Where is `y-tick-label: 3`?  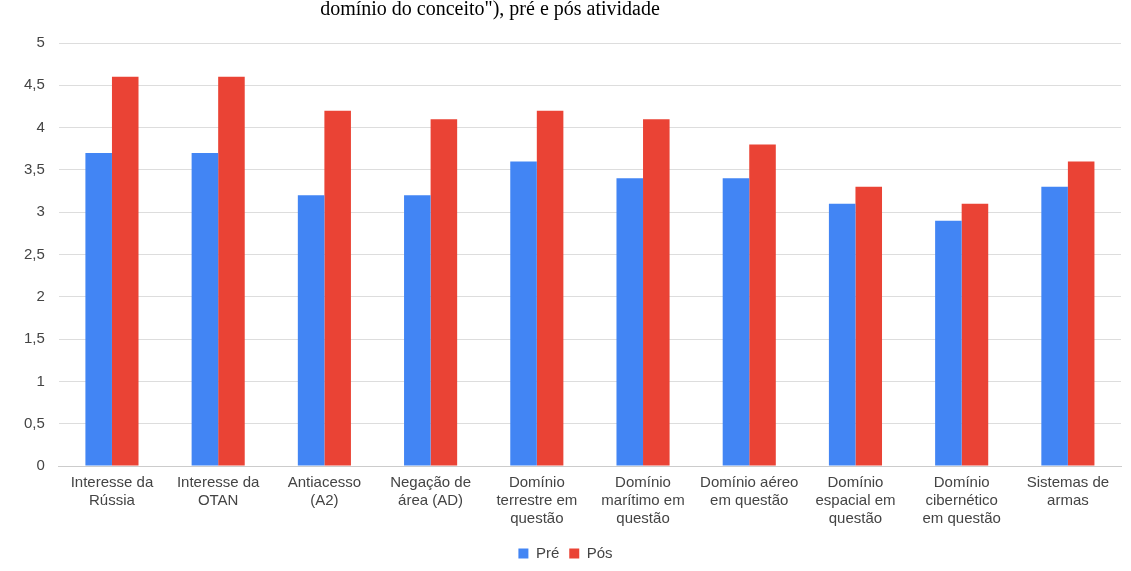
y-tick-label: 3 is located at coordinates (40, 211).